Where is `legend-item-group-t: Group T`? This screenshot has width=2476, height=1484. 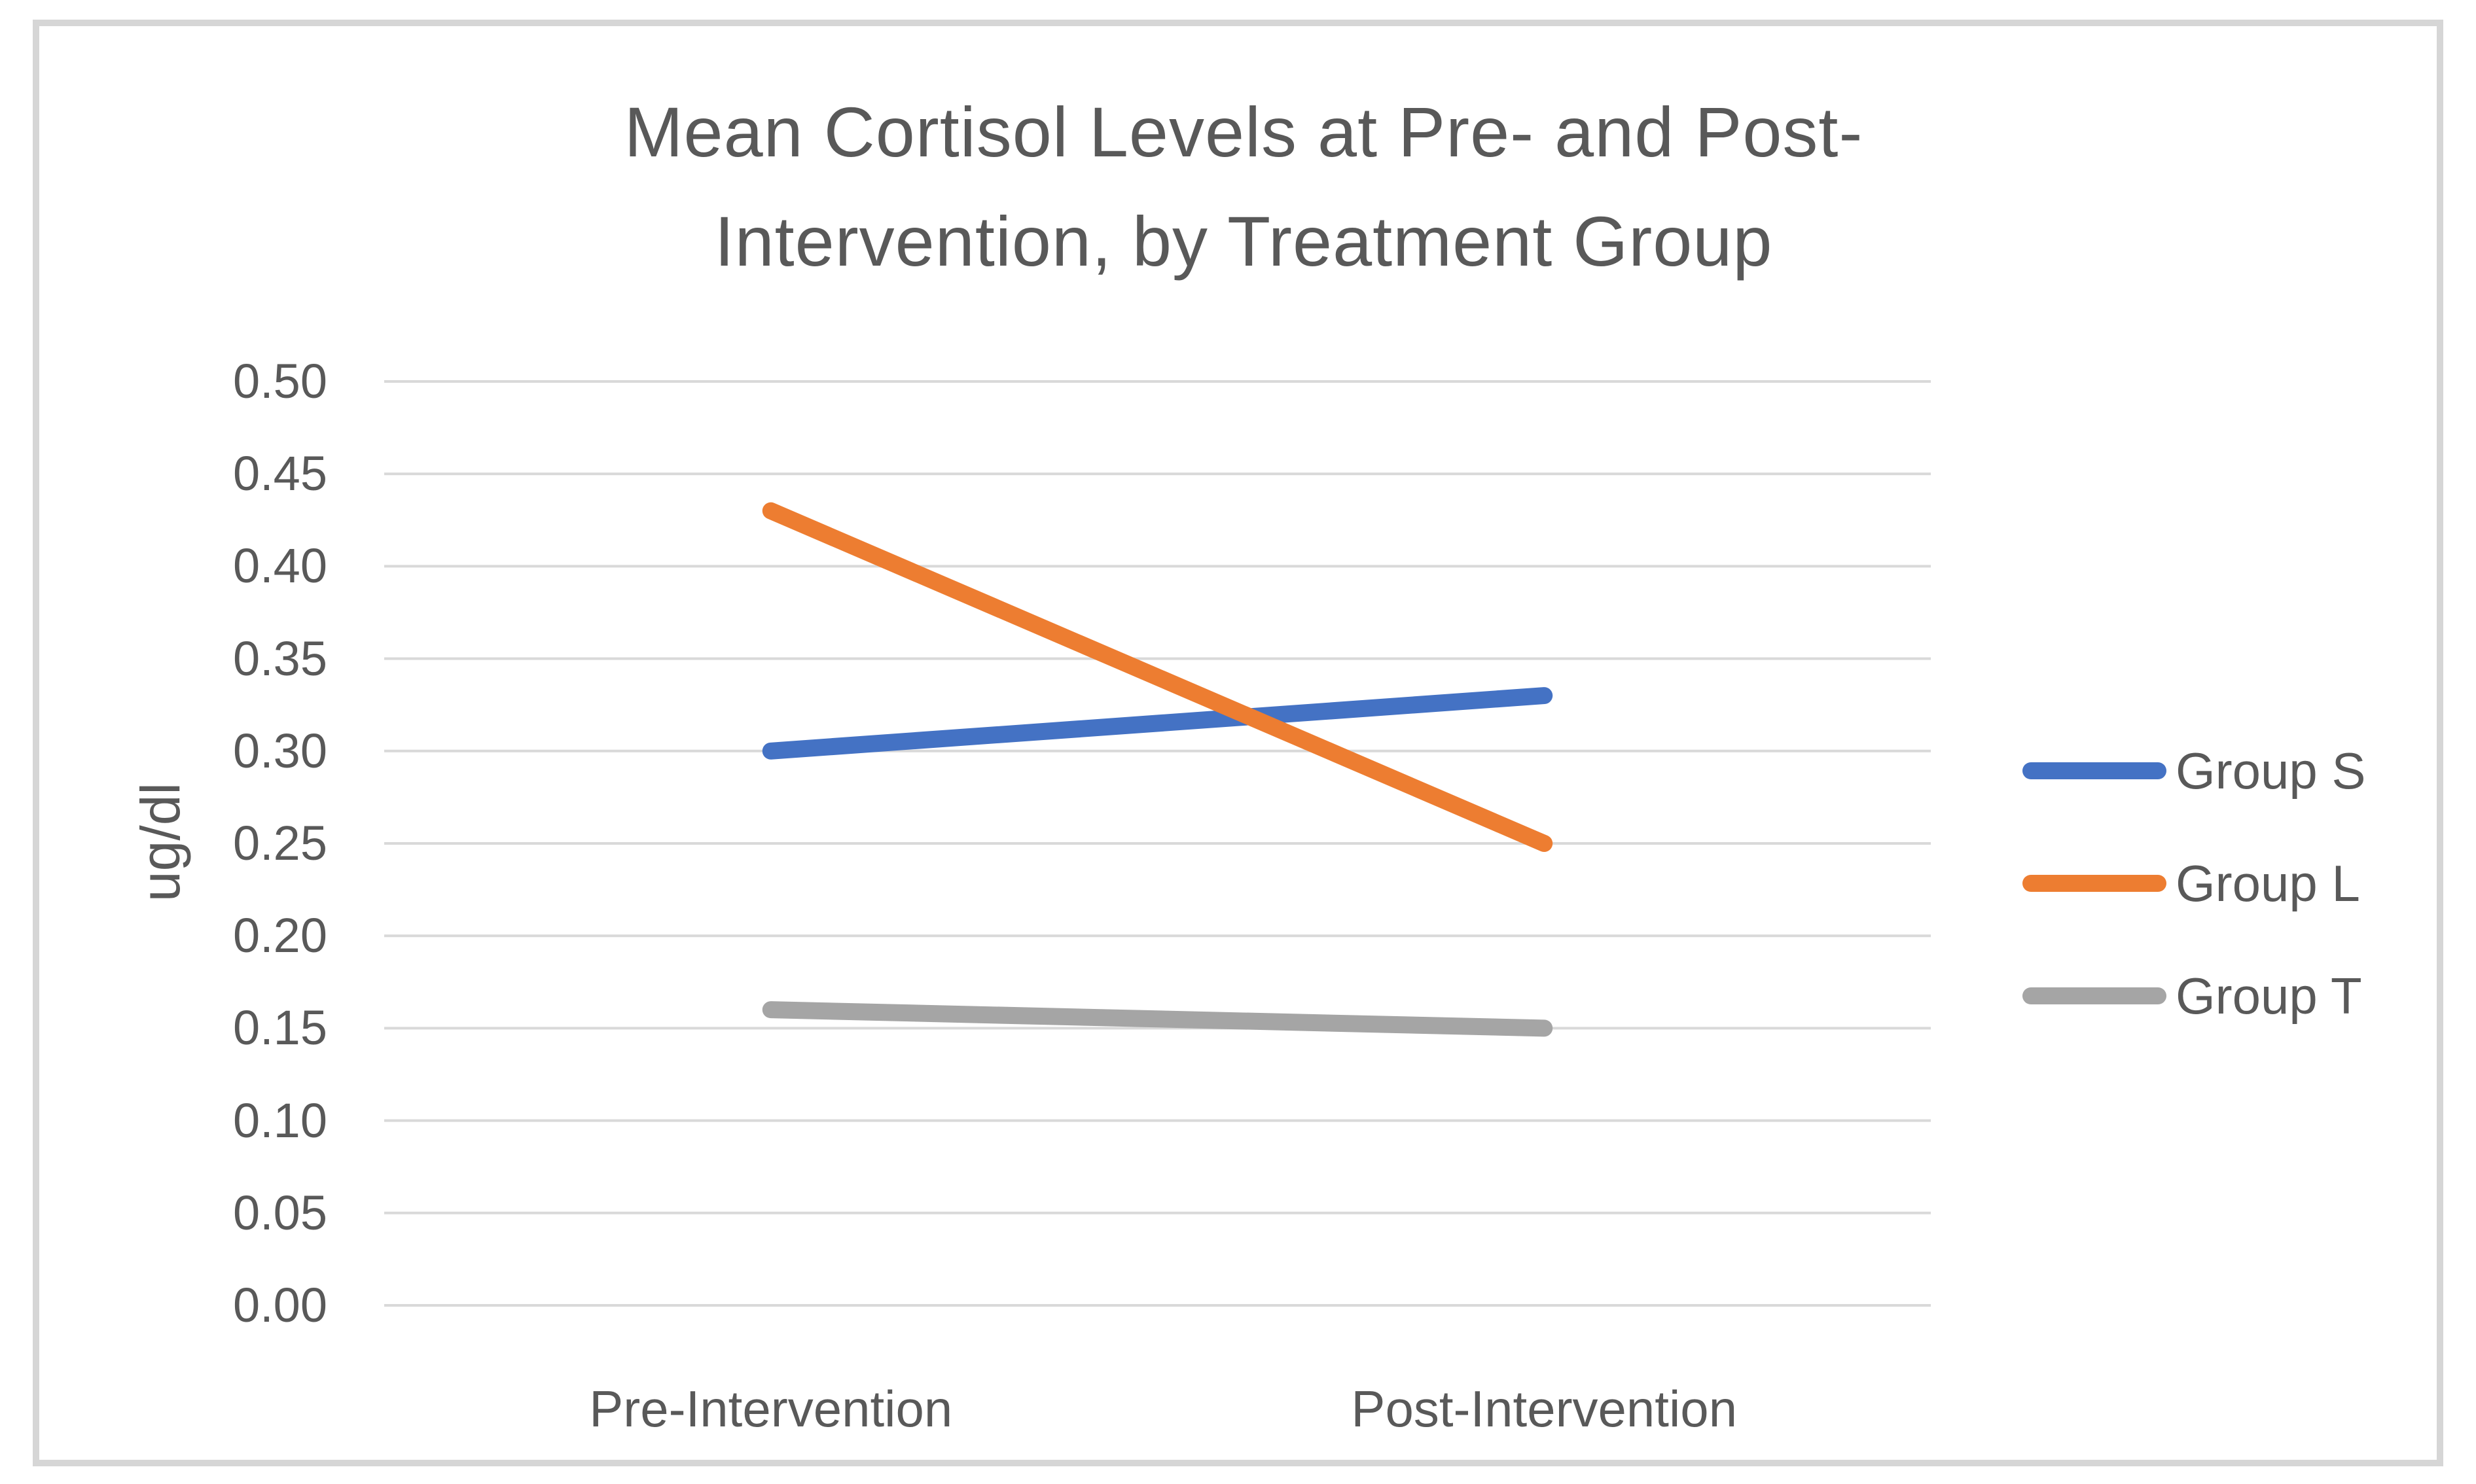 legend-item-group-t: Group T is located at coordinates (2193, 996).